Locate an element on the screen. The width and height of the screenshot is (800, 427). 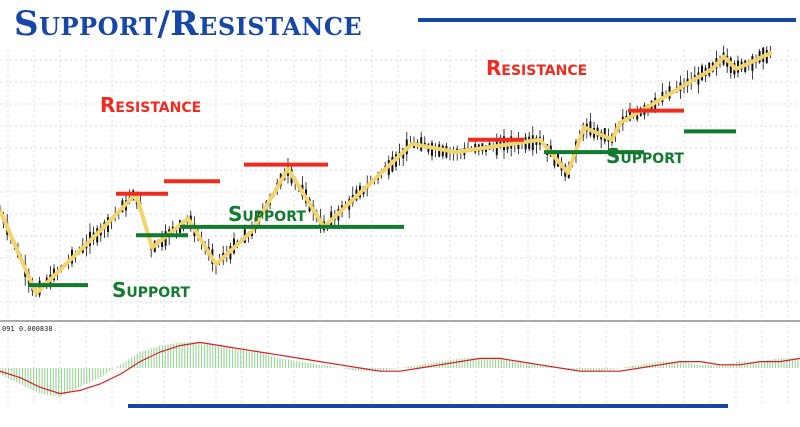
chart-title: Support/Resistance is located at coordinates (188, 24).